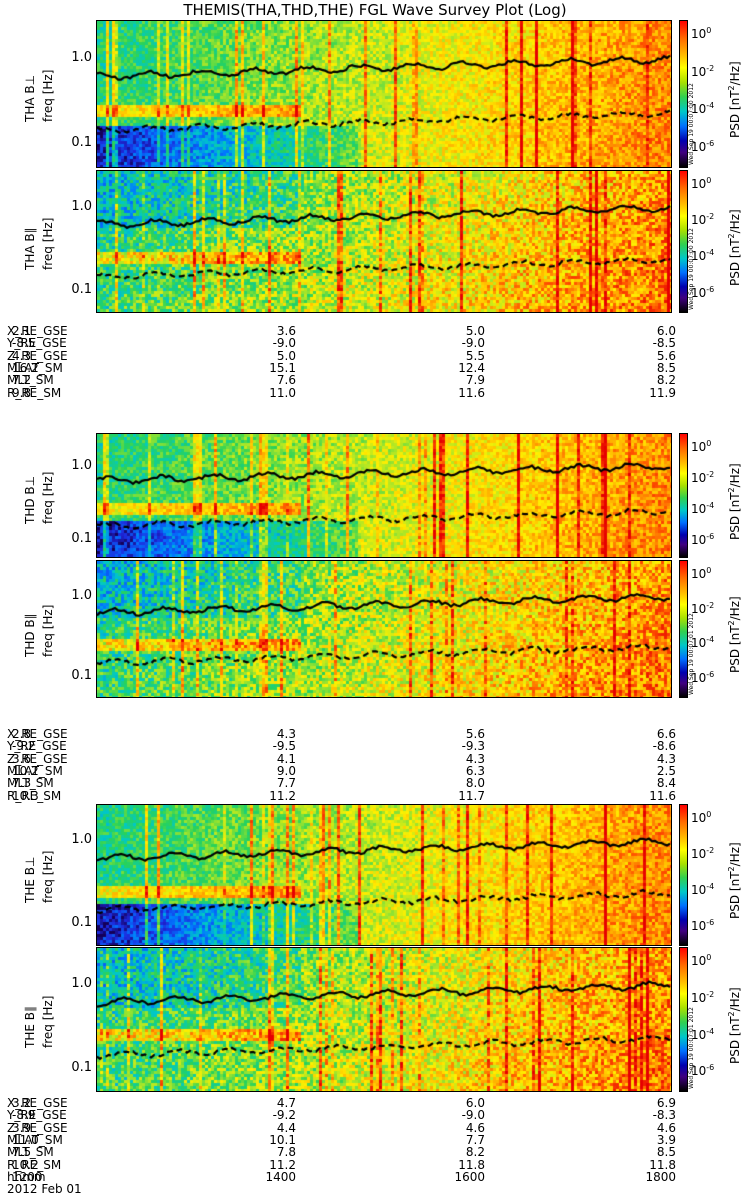  What do you see at coordinates (664, 746) in the screenshot?
I see `orbit-value: -8.6` at bounding box center [664, 746].